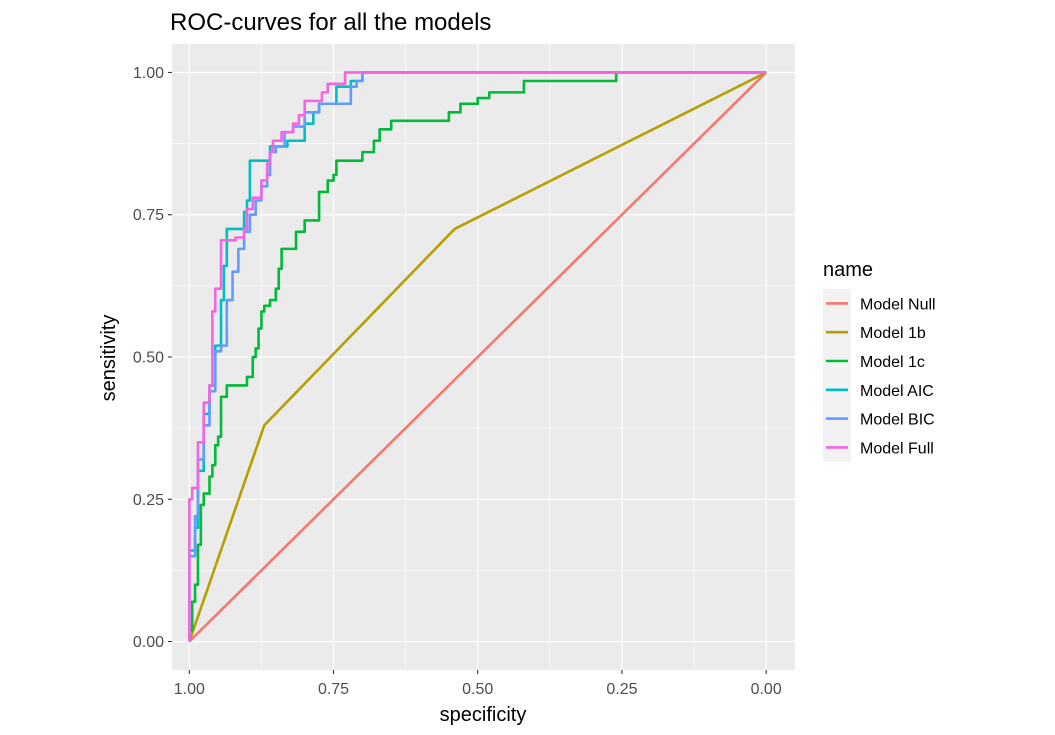 This screenshot has width=1055, height=735. Describe the element at coordinates (148, 358) in the screenshot. I see `y-tick-label: 0.50` at that location.